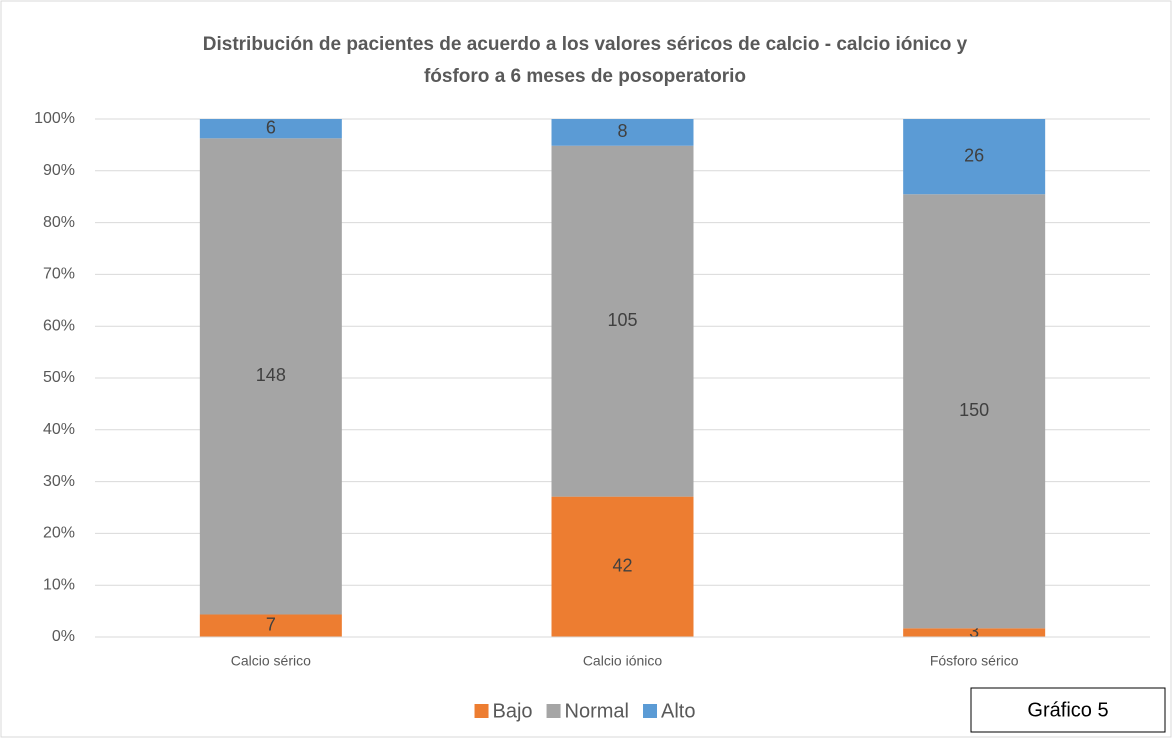 This screenshot has width=1172, height=738. I want to click on data-label: 26, so click(974, 155).